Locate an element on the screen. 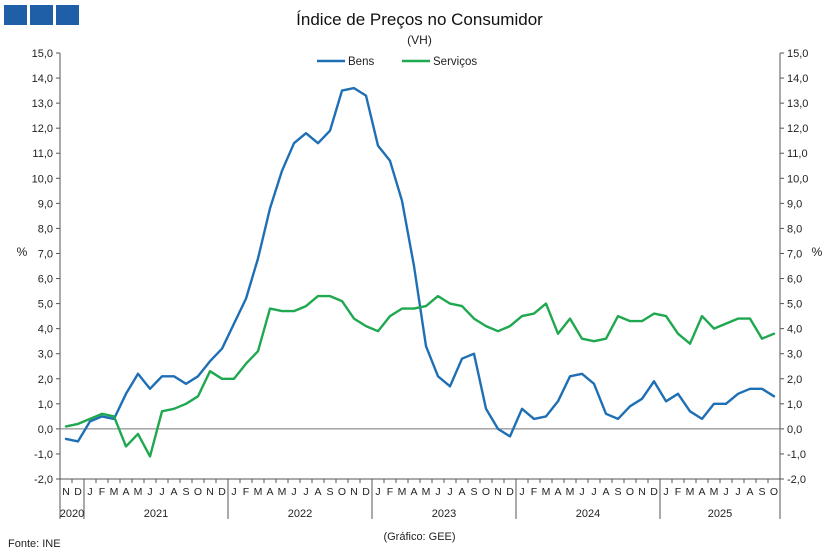  x-tick-label-year: 2025 is located at coordinates (720, 514).